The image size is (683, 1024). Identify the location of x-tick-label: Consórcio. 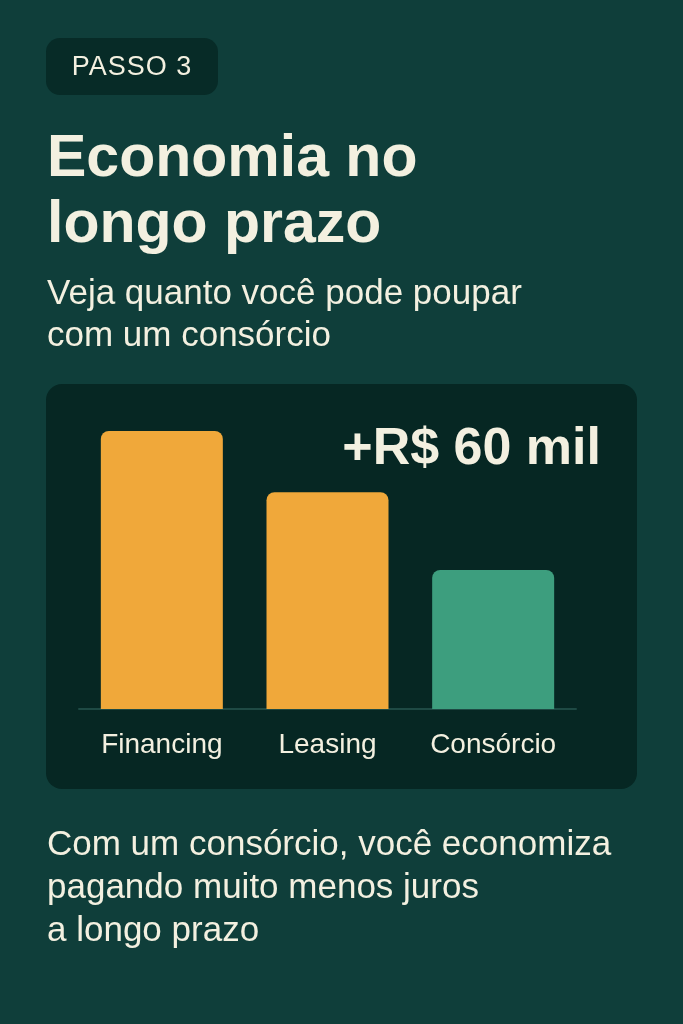
(493, 743).